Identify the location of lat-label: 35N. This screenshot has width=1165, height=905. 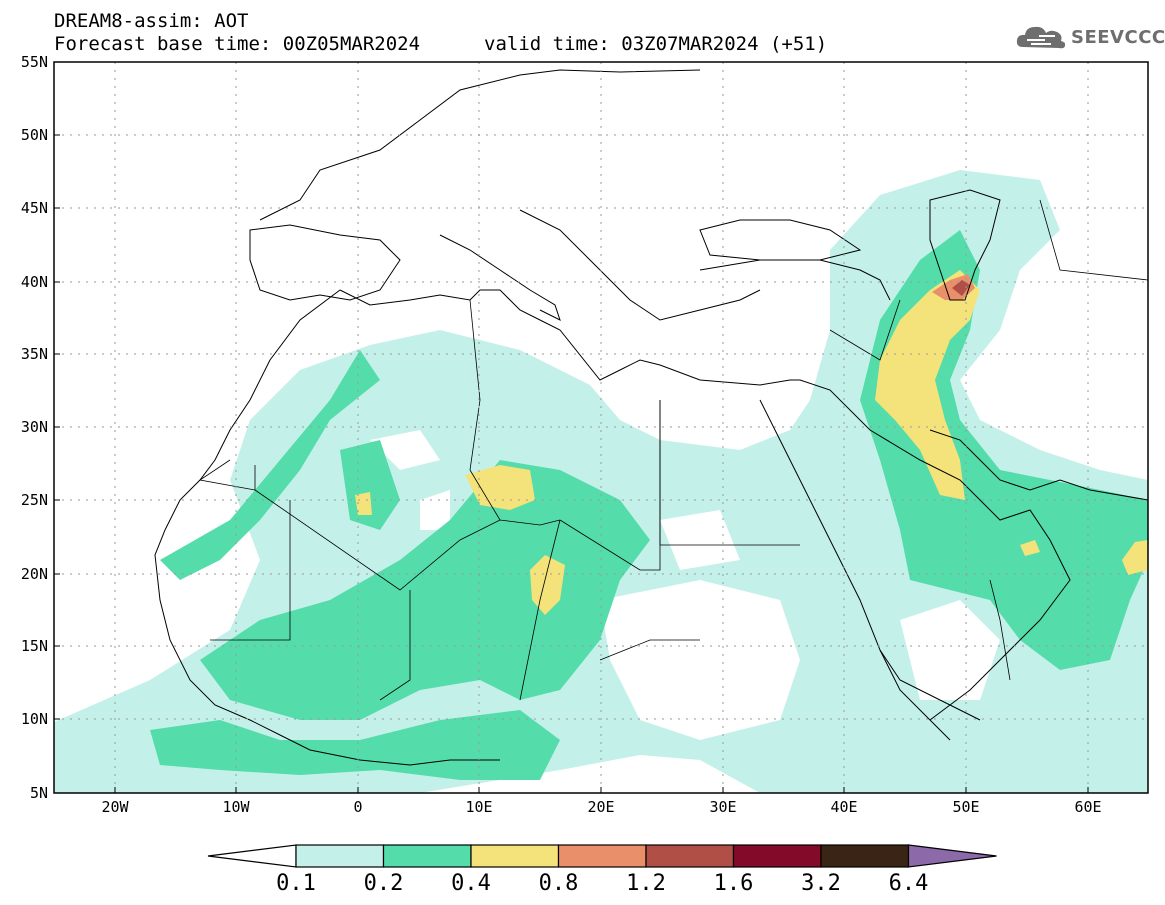
(34, 354).